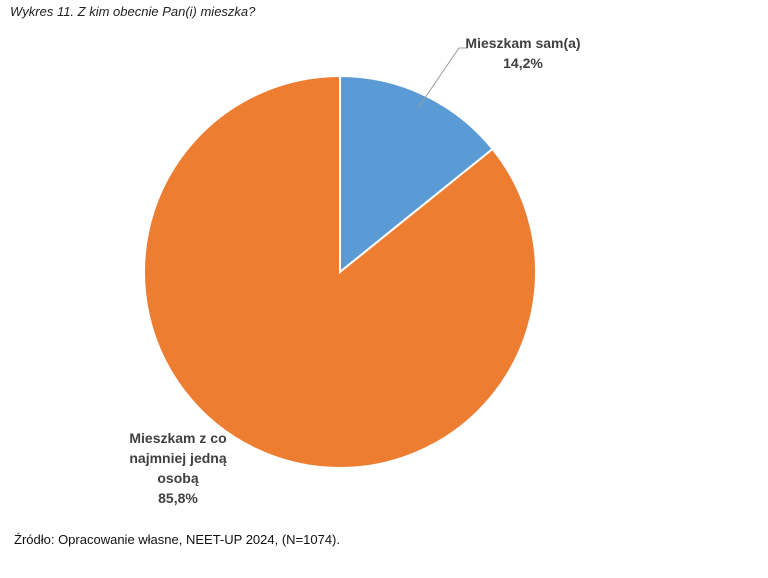 This screenshot has width=768, height=578. What do you see at coordinates (178, 498) in the screenshot?
I see `data-label-value: 85,8%` at bounding box center [178, 498].